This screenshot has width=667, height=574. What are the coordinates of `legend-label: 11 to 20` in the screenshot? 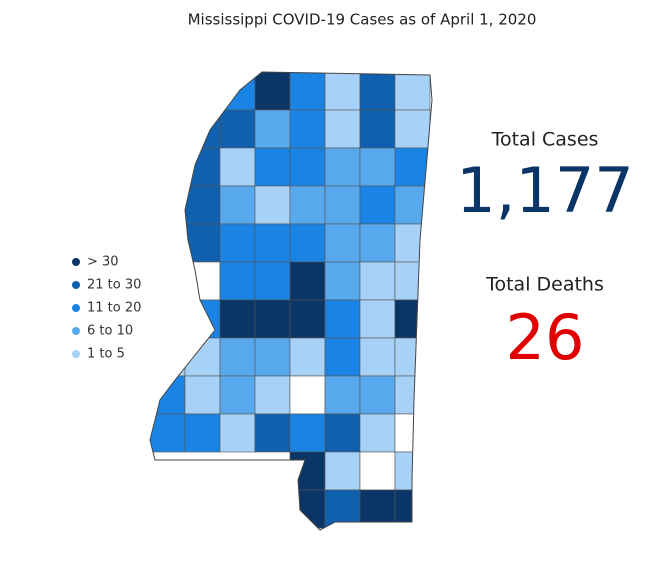 It's located at (114, 308).